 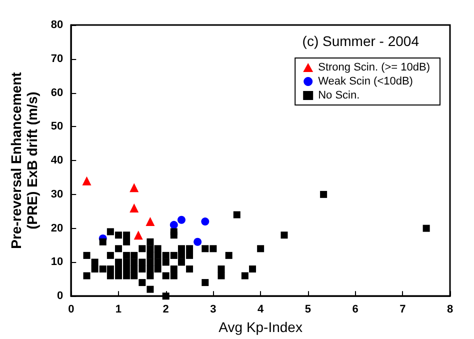 What do you see at coordinates (365, 82) in the screenshot?
I see `legend-label: Weak Scin (<10dB)` at bounding box center [365, 82].